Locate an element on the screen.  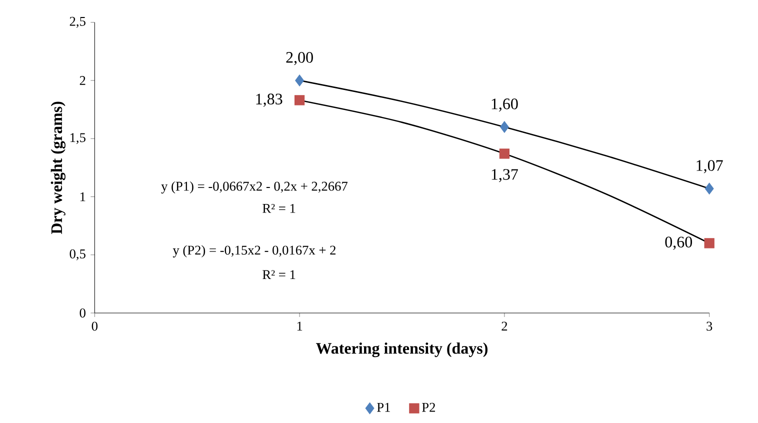
x-axis-title: Watering intensity (days) is located at coordinates (402, 350).